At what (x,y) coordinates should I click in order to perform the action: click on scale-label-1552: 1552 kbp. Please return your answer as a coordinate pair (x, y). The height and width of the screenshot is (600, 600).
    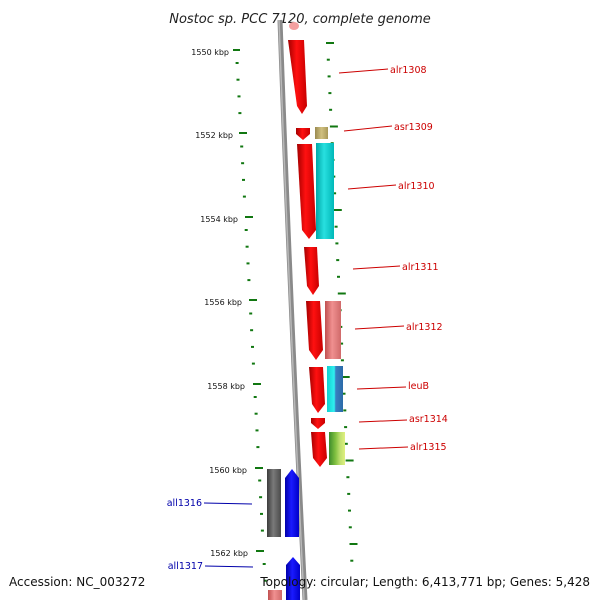
    Looking at the image, I should click on (221, 135).